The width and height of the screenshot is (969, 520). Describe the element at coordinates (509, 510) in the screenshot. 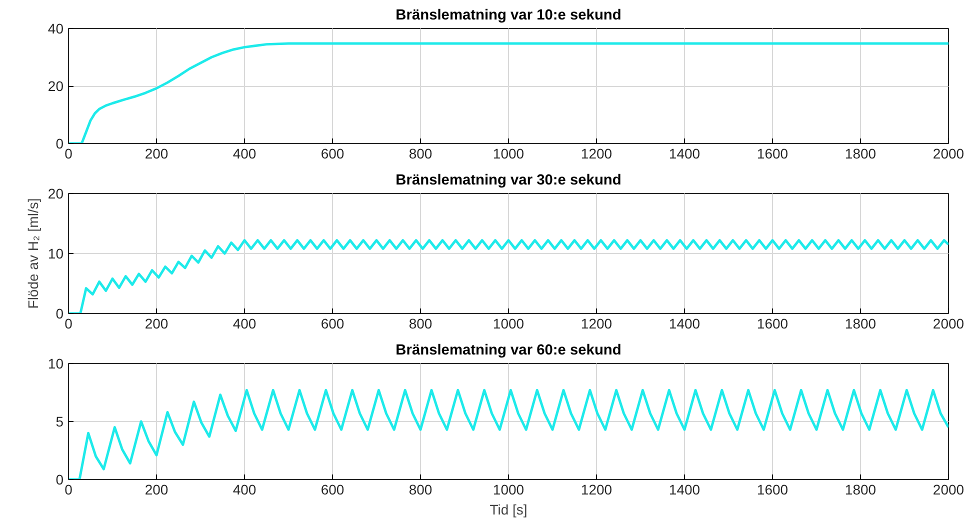

I see `x-axis-title: Tid [s]` at that location.